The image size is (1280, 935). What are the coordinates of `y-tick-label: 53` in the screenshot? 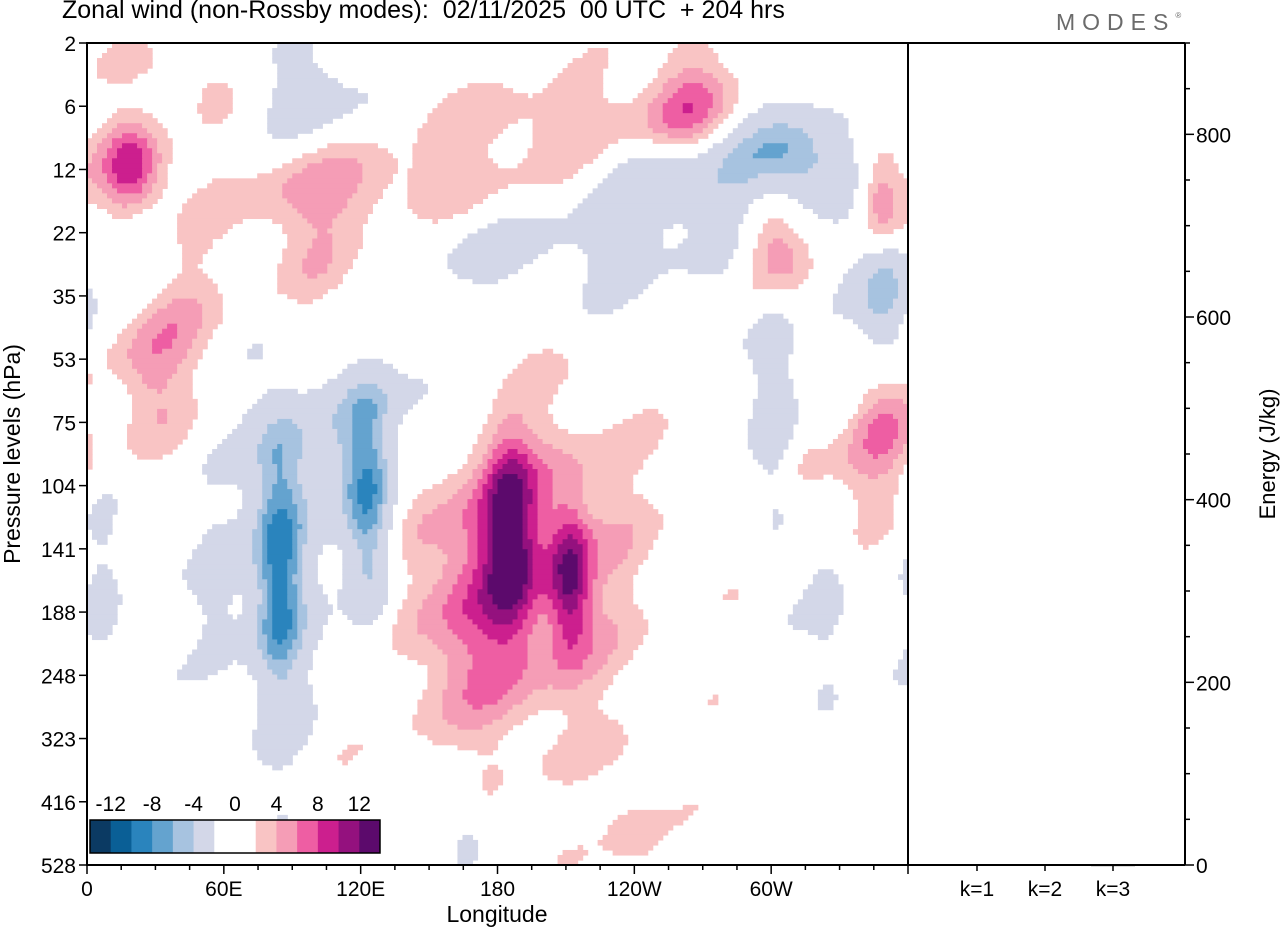 It's located at (64, 360).